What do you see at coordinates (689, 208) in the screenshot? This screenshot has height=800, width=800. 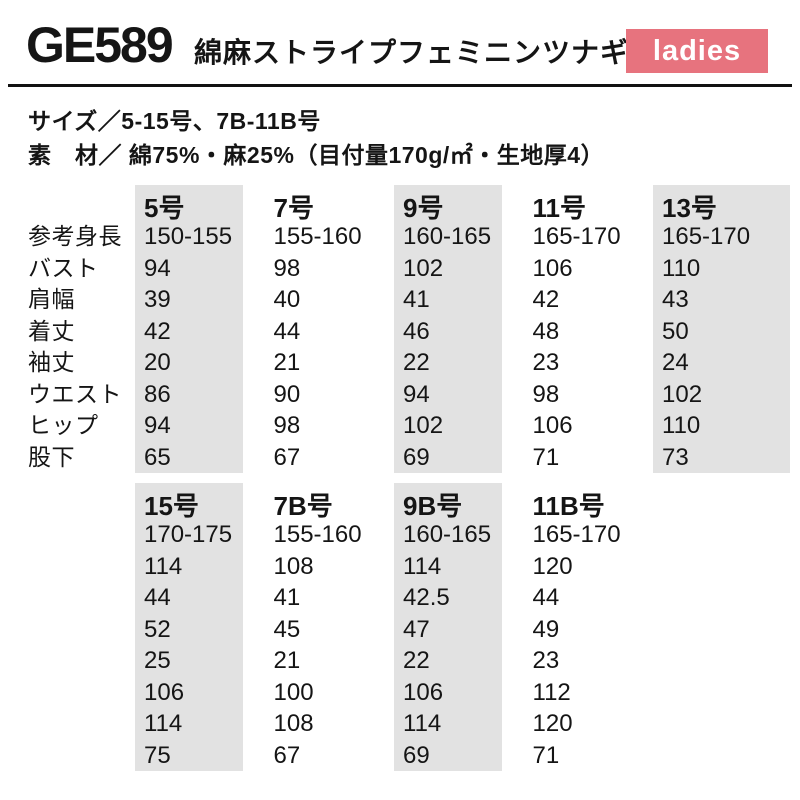 I see `size-column-header: 13号` at bounding box center [689, 208].